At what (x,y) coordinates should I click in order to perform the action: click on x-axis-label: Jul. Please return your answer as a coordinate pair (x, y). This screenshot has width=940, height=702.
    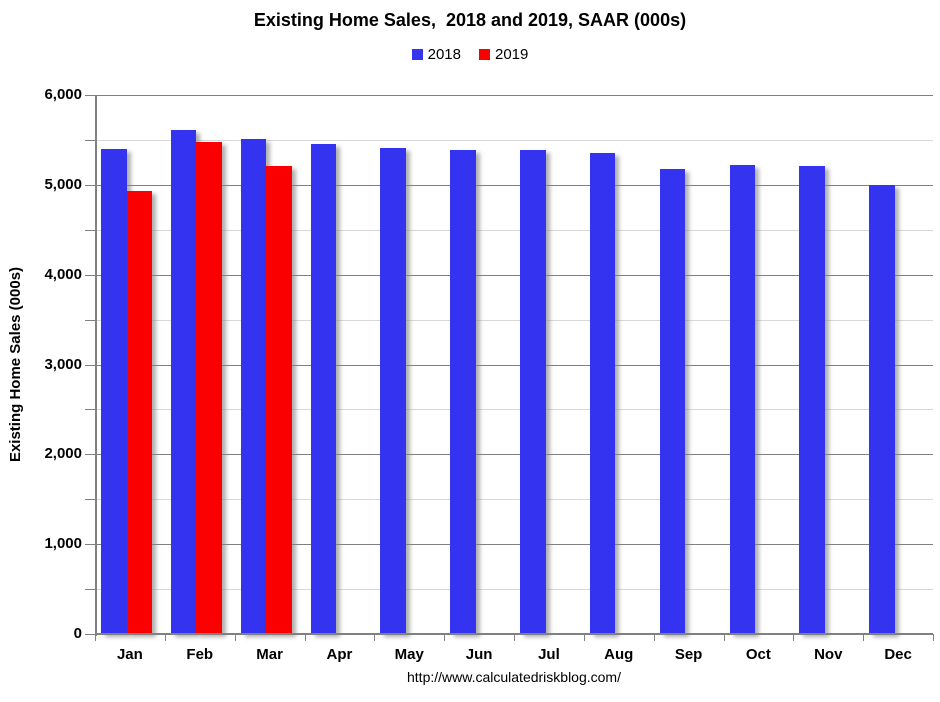
    Looking at the image, I should click on (549, 654).